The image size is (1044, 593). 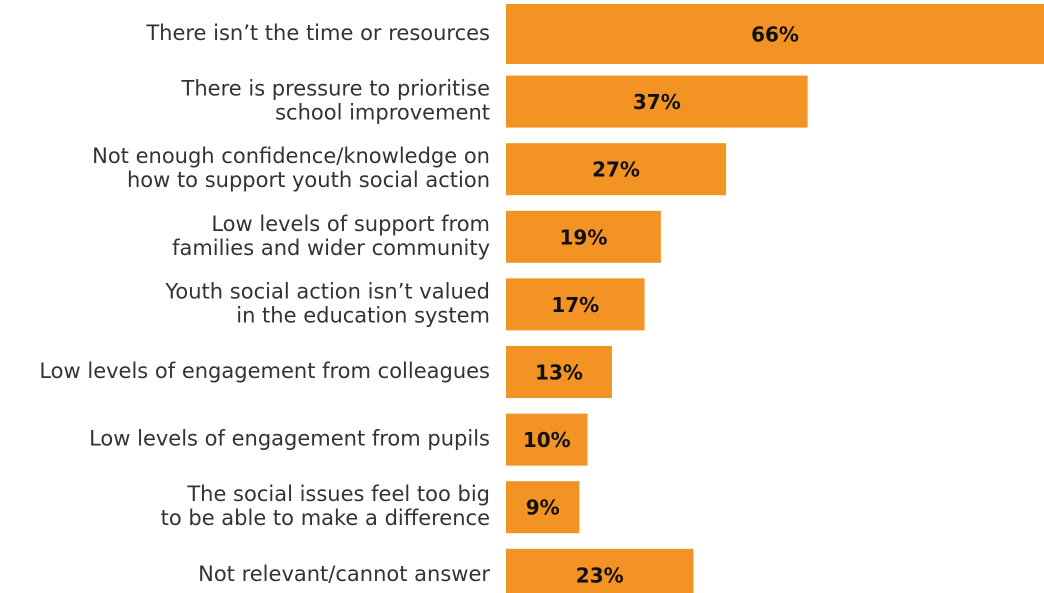 I want to click on value-label: 17%, so click(x=575, y=305).